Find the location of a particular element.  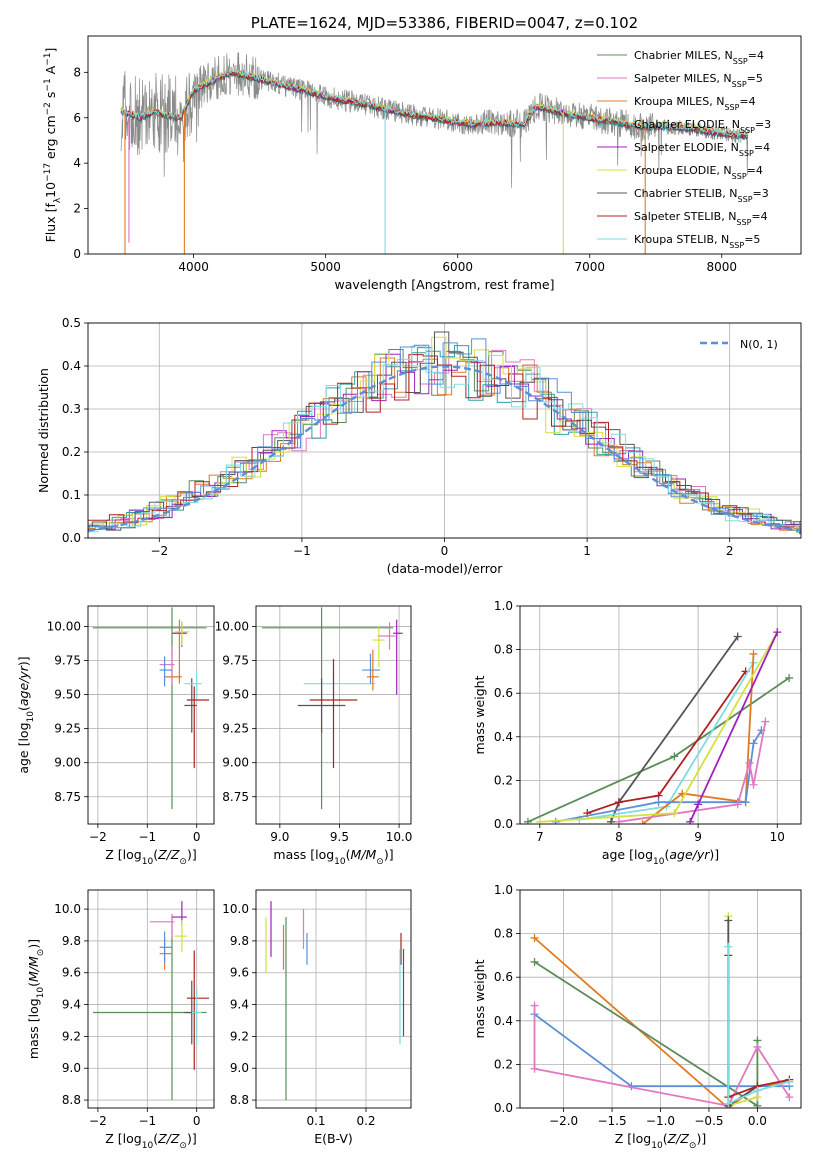

legend-entry: Salpeter MILES, NSSP=5 is located at coordinates (698, 80).